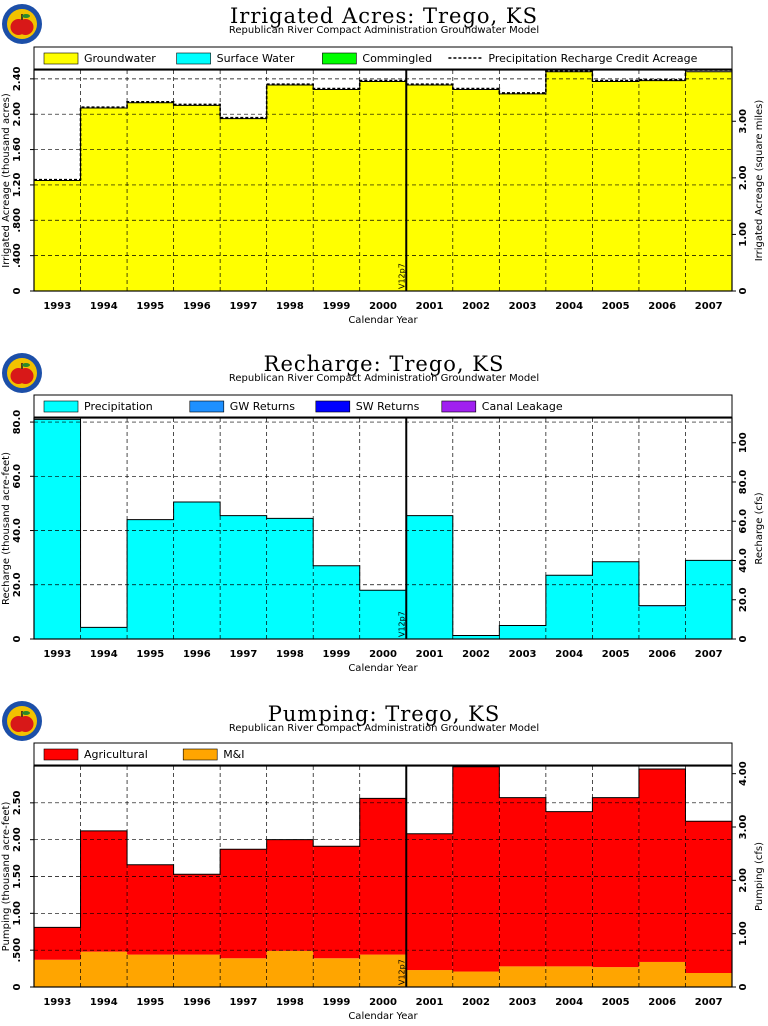 The height and width of the screenshot is (1026, 768). What do you see at coordinates (743, 880) in the screenshot?
I see `y2-tick-label: 2.00` at bounding box center [743, 880].